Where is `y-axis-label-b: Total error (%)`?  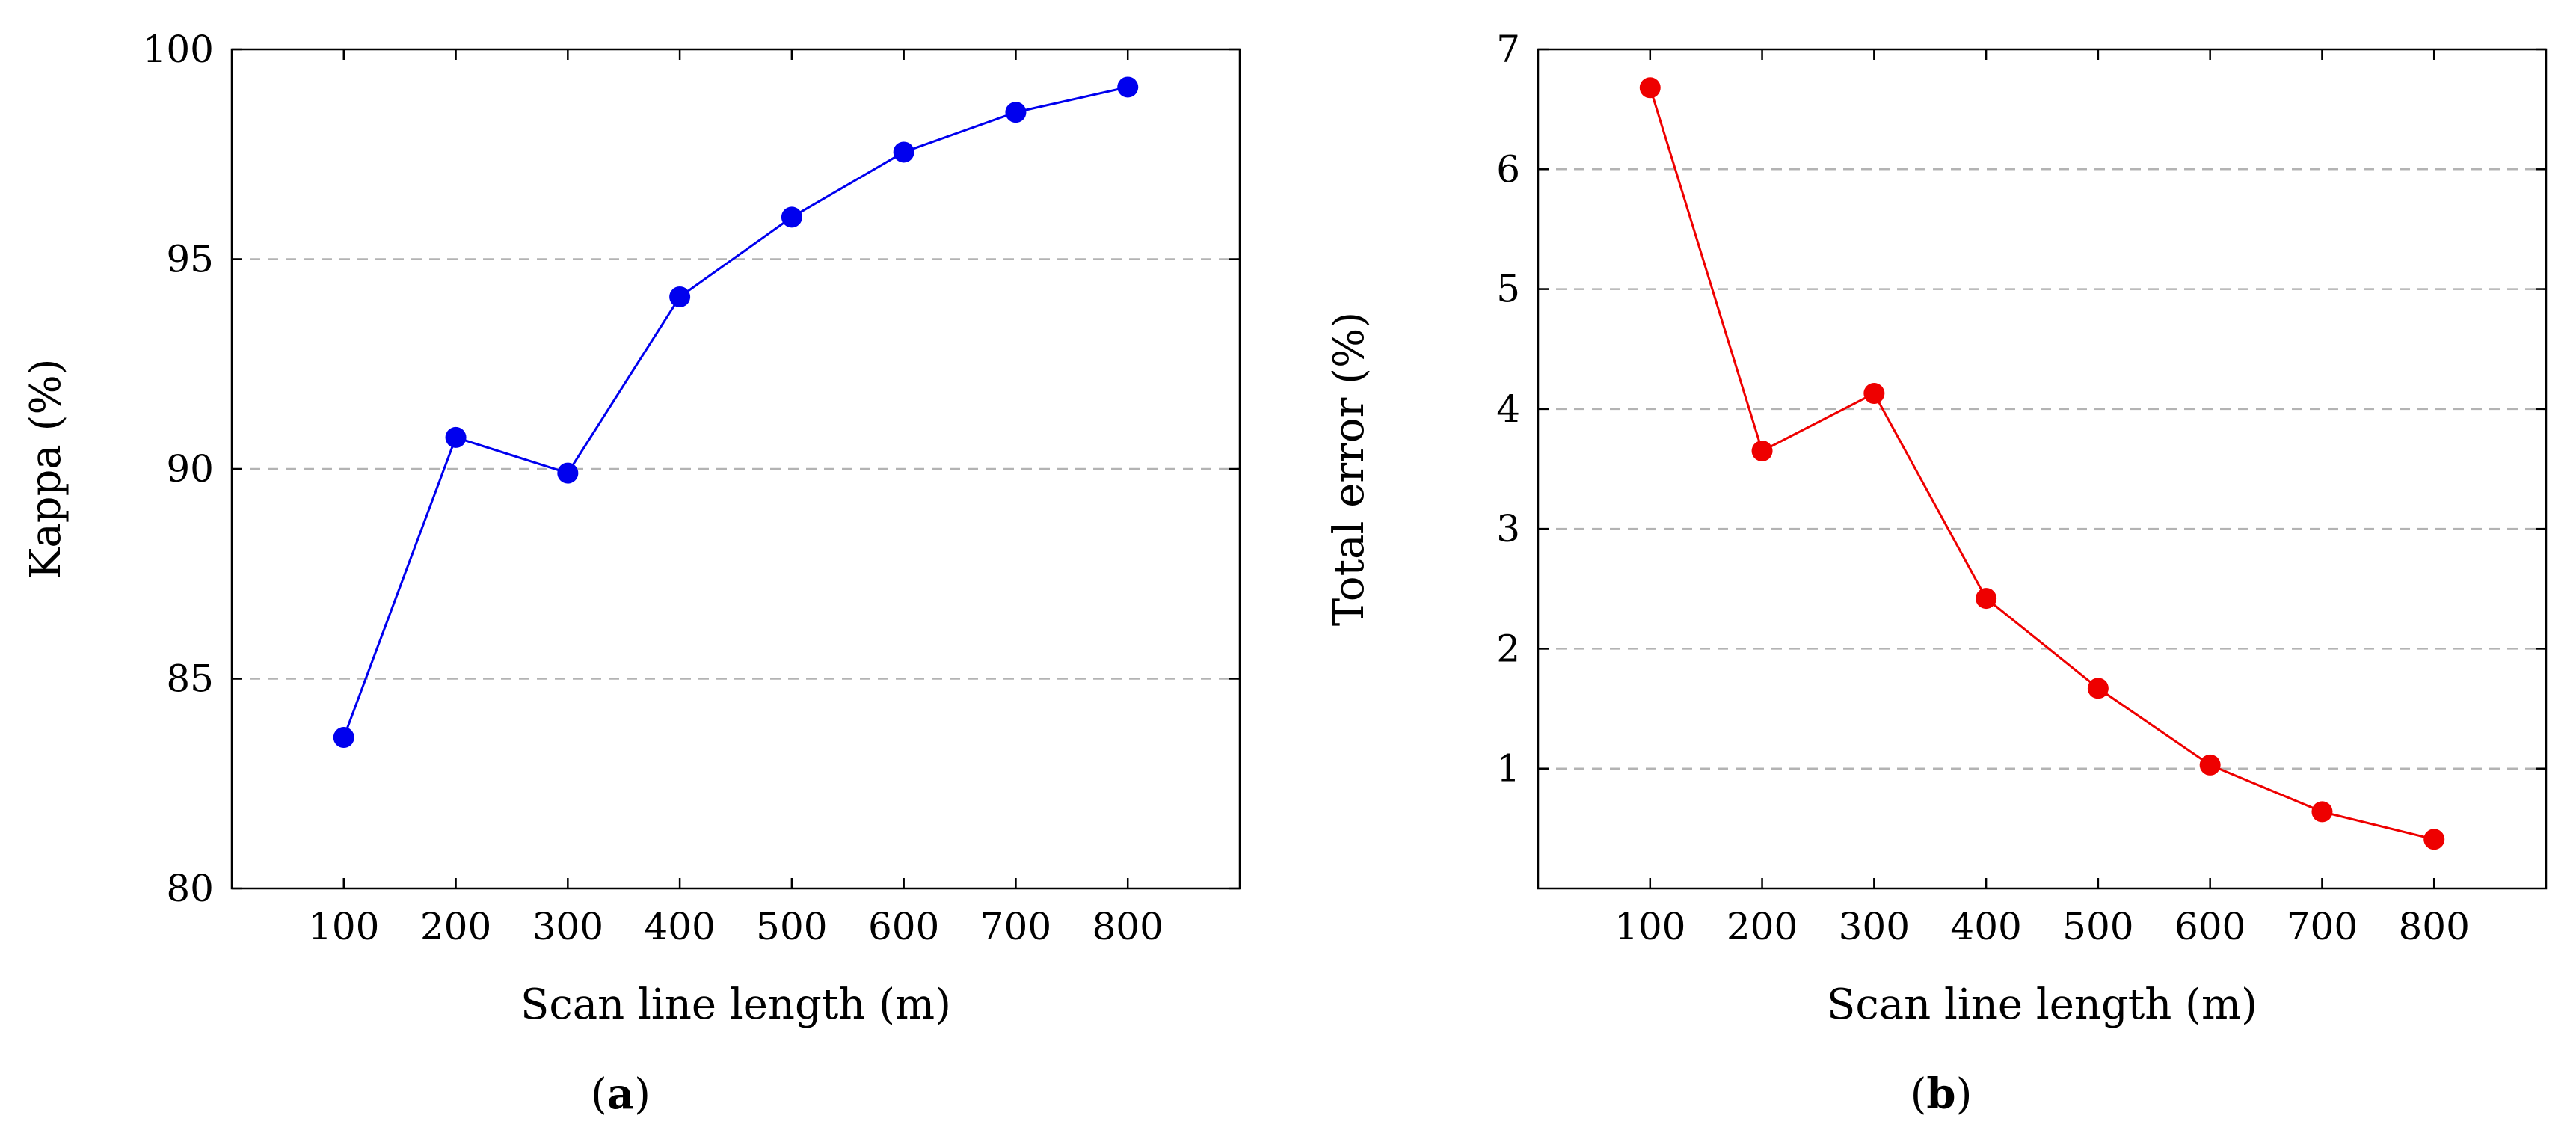
y-axis-label-b: Total error (%) is located at coordinates (1349, 469).